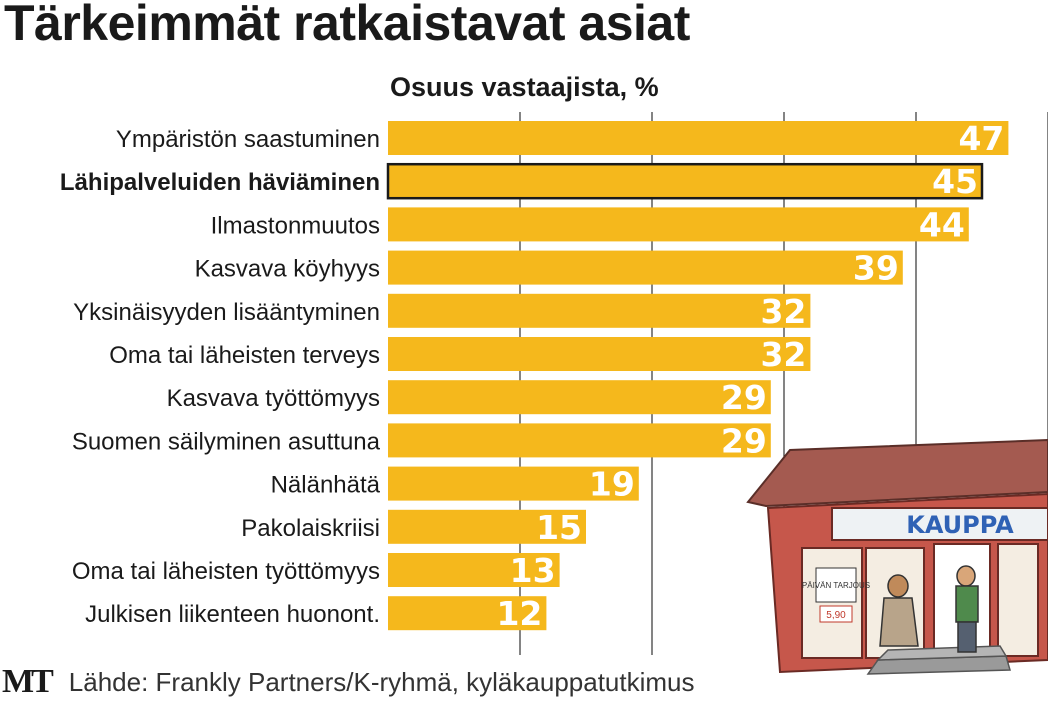 This screenshot has width=1048, height=702. Describe the element at coordinates (836, 585) in the screenshot. I see `poster-text: PÄIVÄN TARJOUS` at that location.